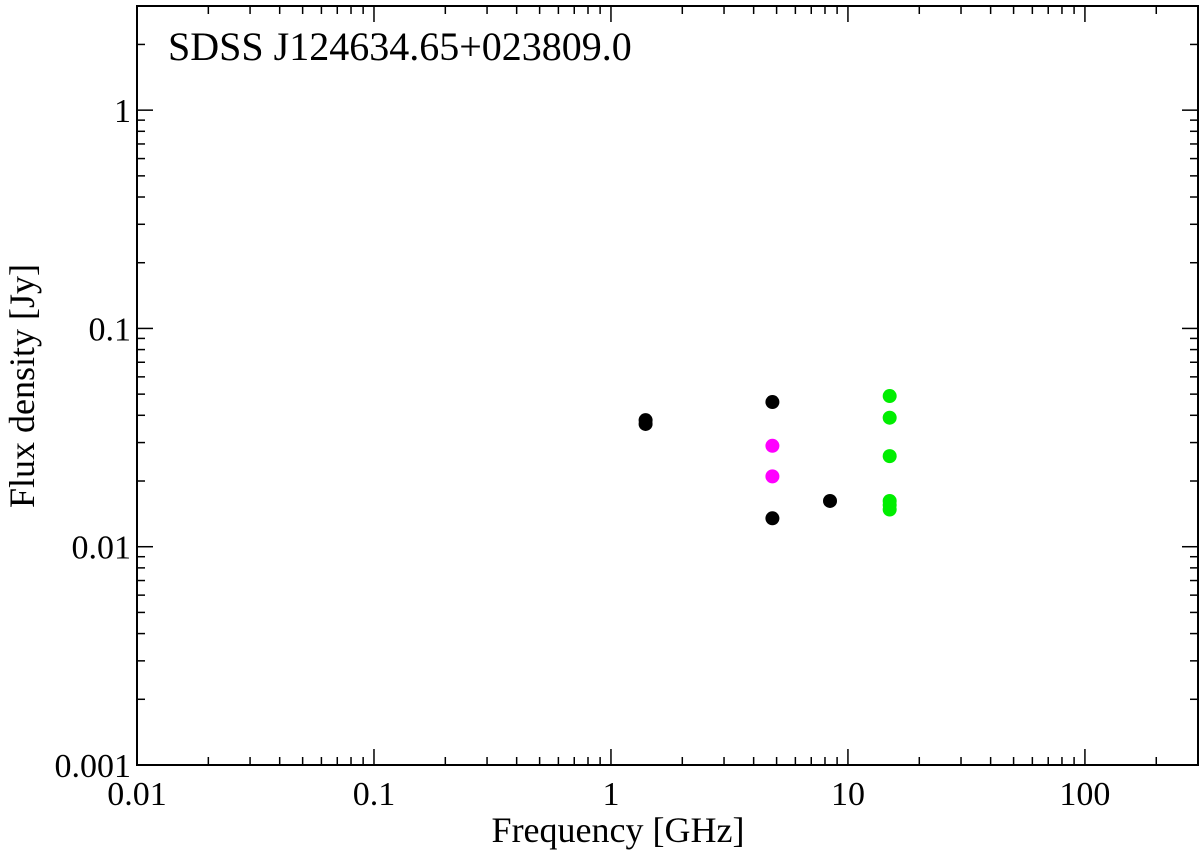 This screenshot has width=1200, height=852. I want to click on y-axis-title: Flux density [Jy], so click(22, 386).